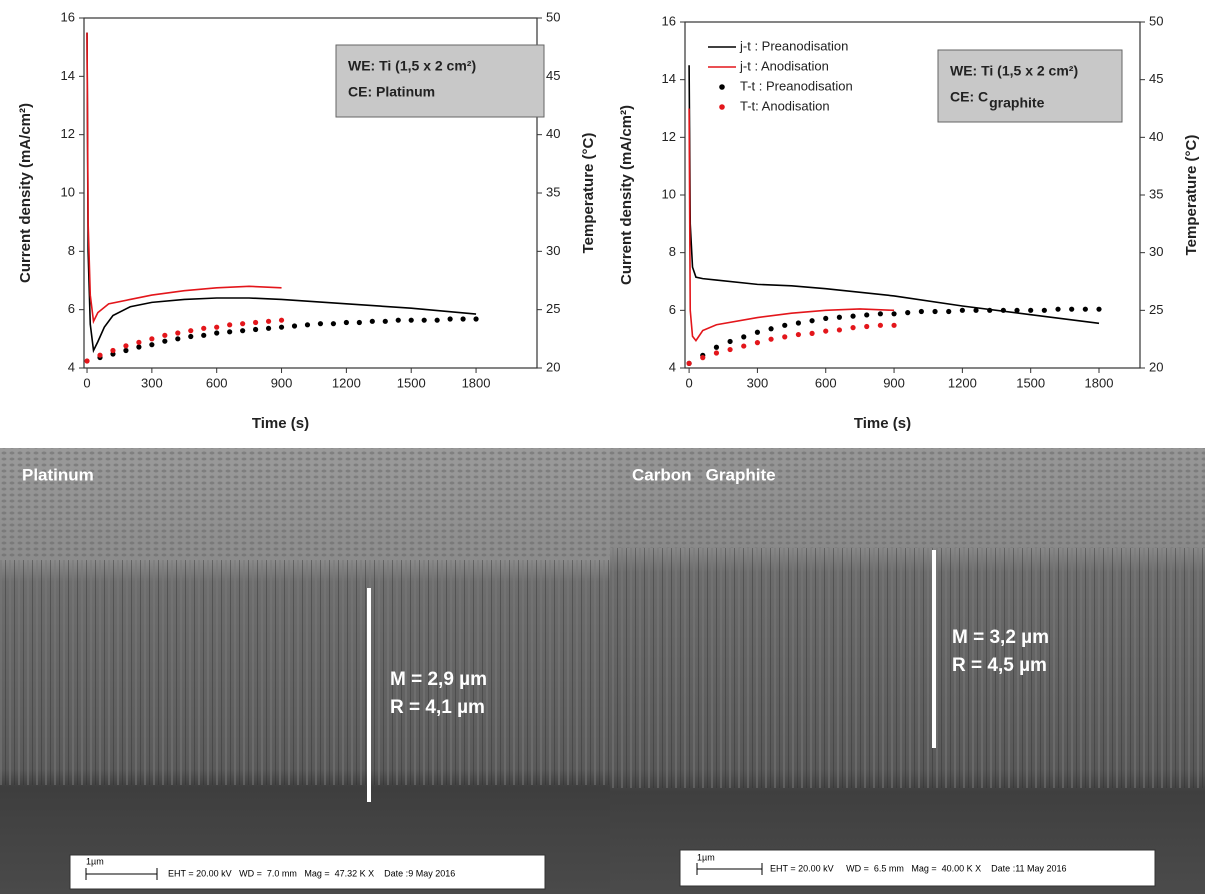  What do you see at coordinates (217, 382) in the screenshot?
I see `x-tick-label: 600` at bounding box center [217, 382].